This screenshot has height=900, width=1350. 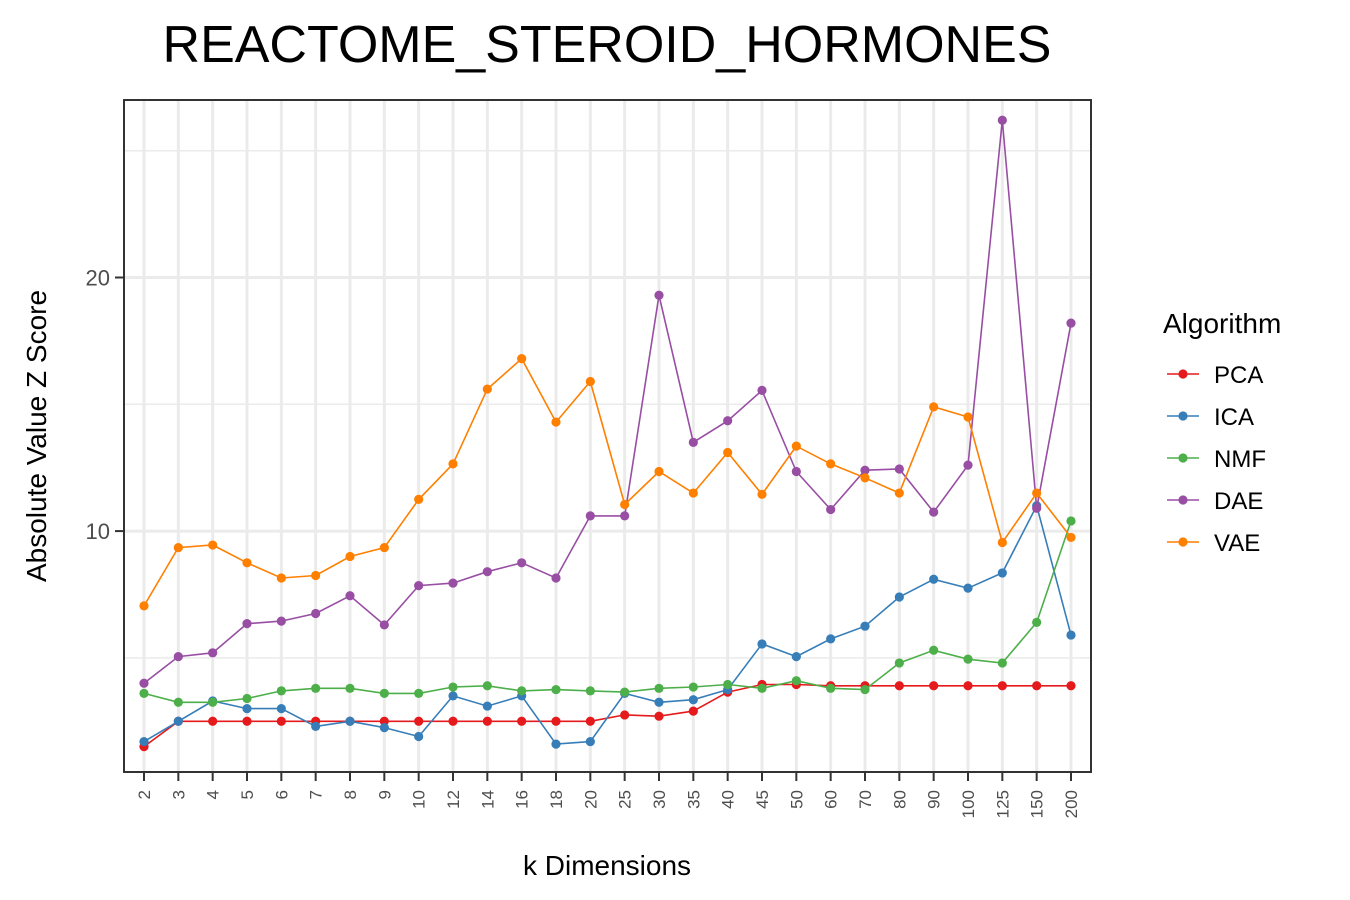 I want to click on x-tick-label: 35, so click(x=693, y=799).